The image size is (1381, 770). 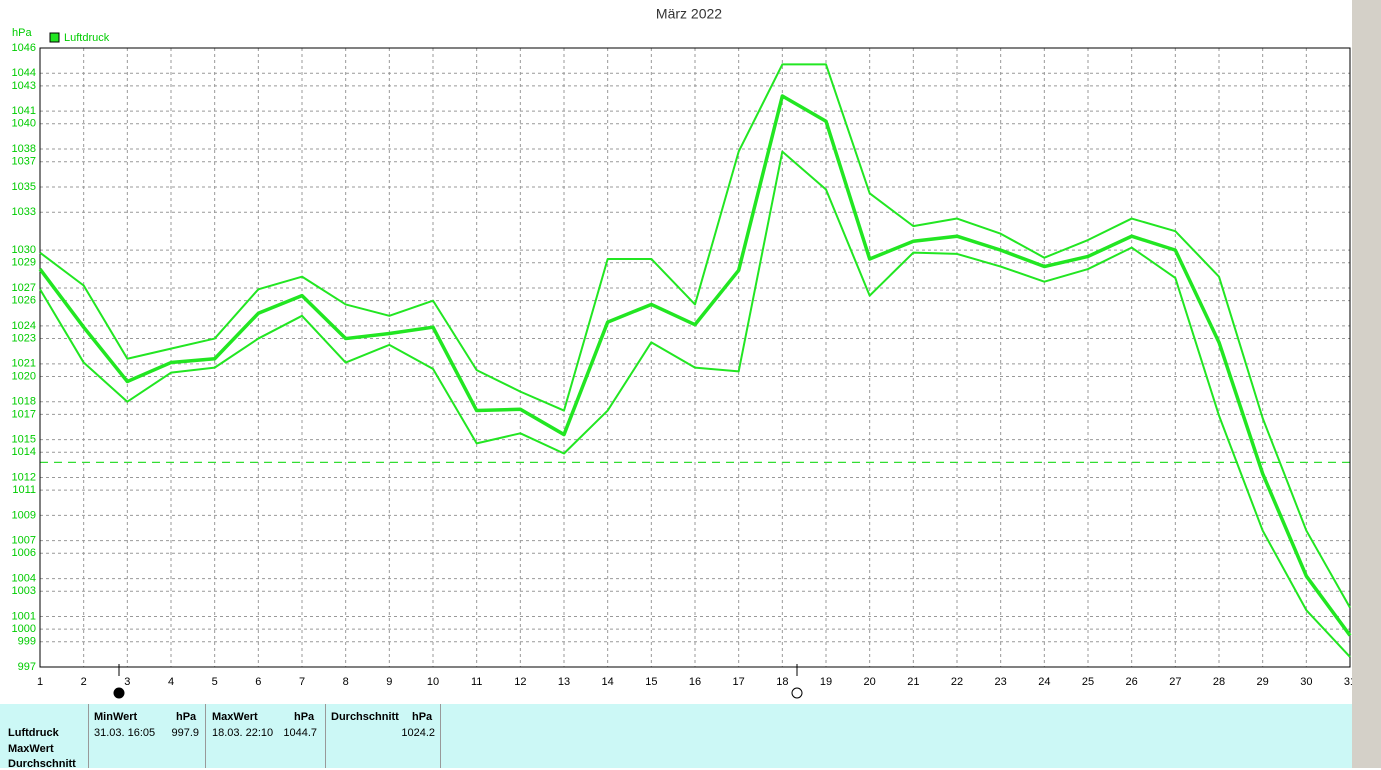 I want to click on x-tick-label: 20, so click(x=870, y=682).